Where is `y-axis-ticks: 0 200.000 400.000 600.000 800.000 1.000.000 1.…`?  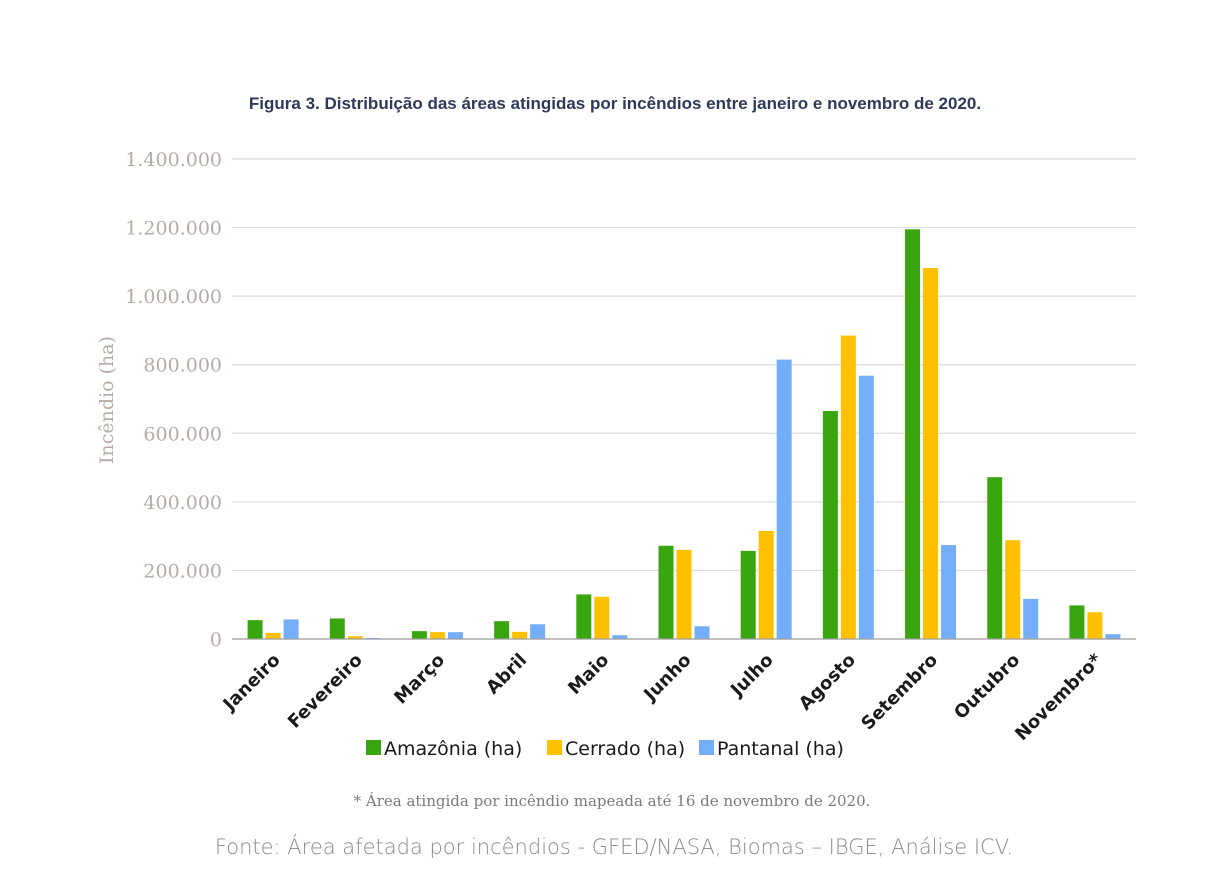 y-axis-ticks: 0 200.000 400.000 600.000 800.000 1.000.000 1.… is located at coordinates (173, 400).